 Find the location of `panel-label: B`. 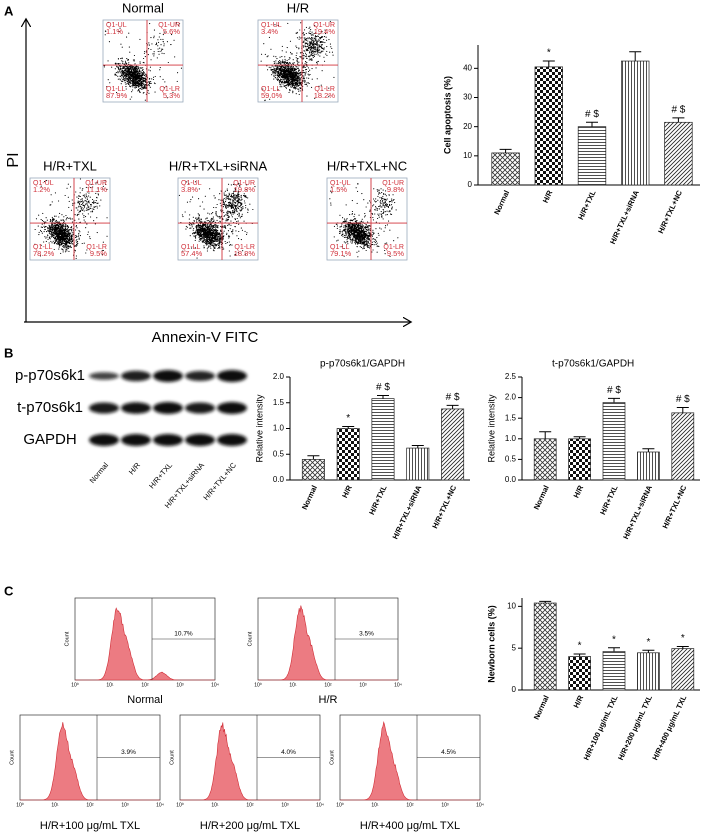

panel-label: B is located at coordinates (8, 352).